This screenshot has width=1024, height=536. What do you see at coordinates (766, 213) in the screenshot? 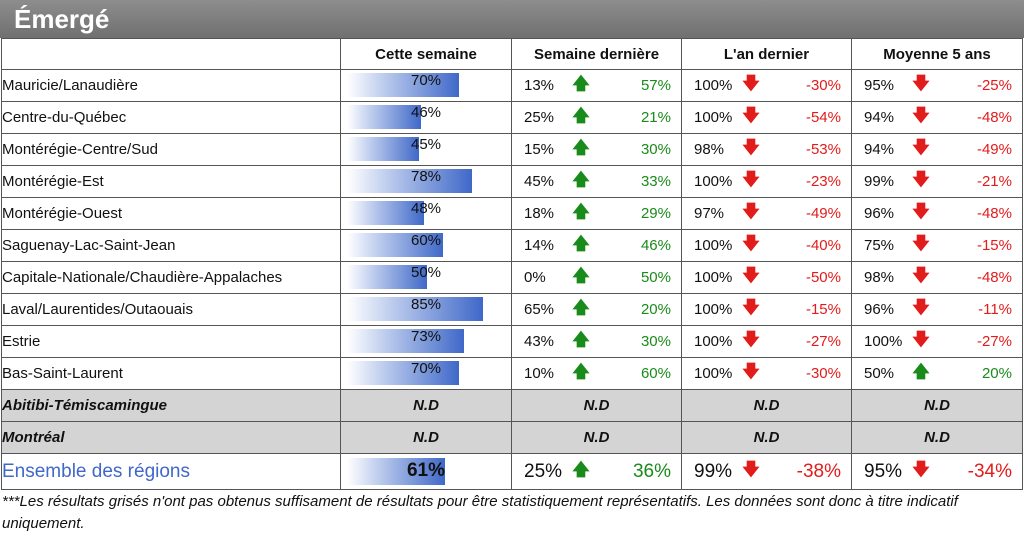
I see `cell-last_year: 97% 🡇 -49%` at bounding box center [766, 213].